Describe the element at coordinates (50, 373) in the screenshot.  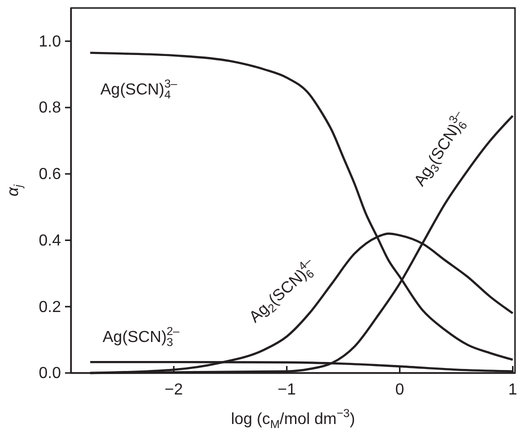
I see `y-tick-label: 0.0` at that location.